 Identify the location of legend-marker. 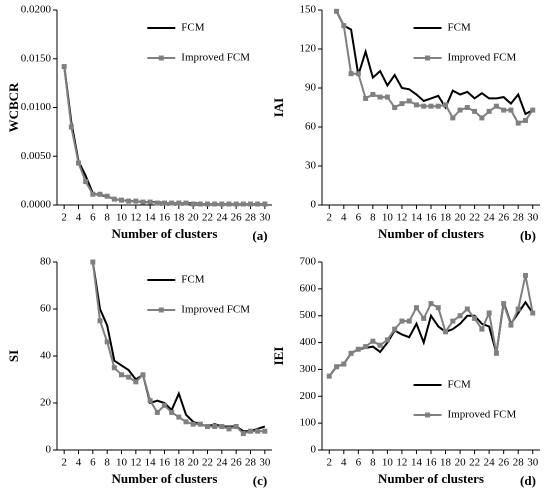
(428, 58).